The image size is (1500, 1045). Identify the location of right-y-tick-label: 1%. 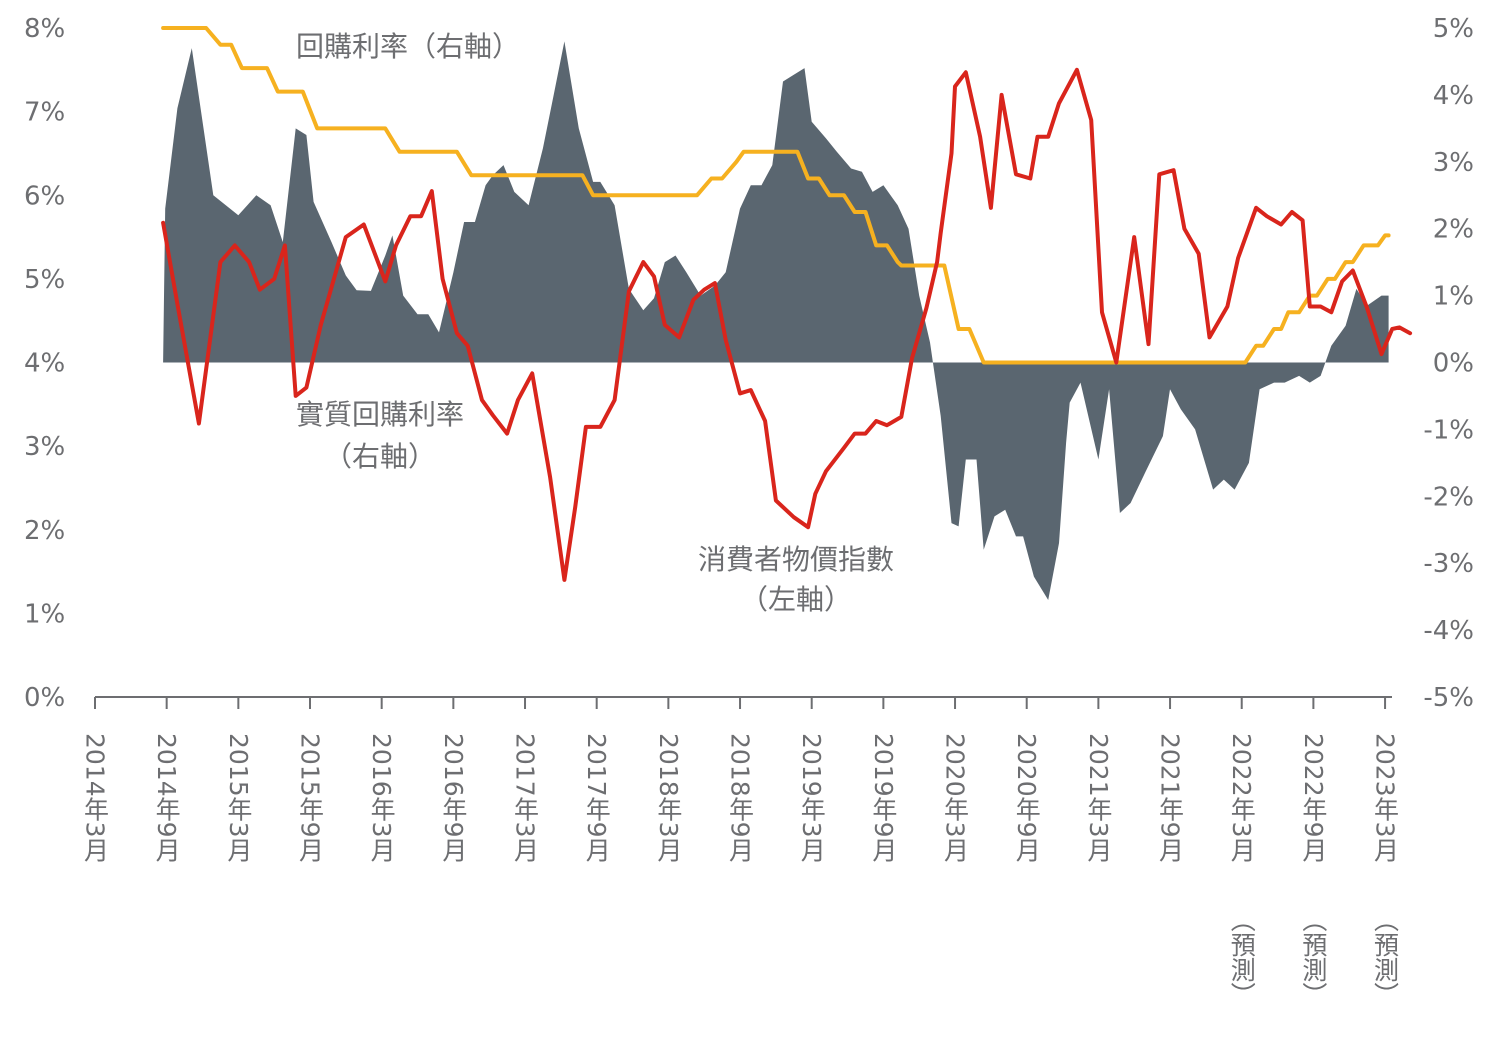
(1453, 297).